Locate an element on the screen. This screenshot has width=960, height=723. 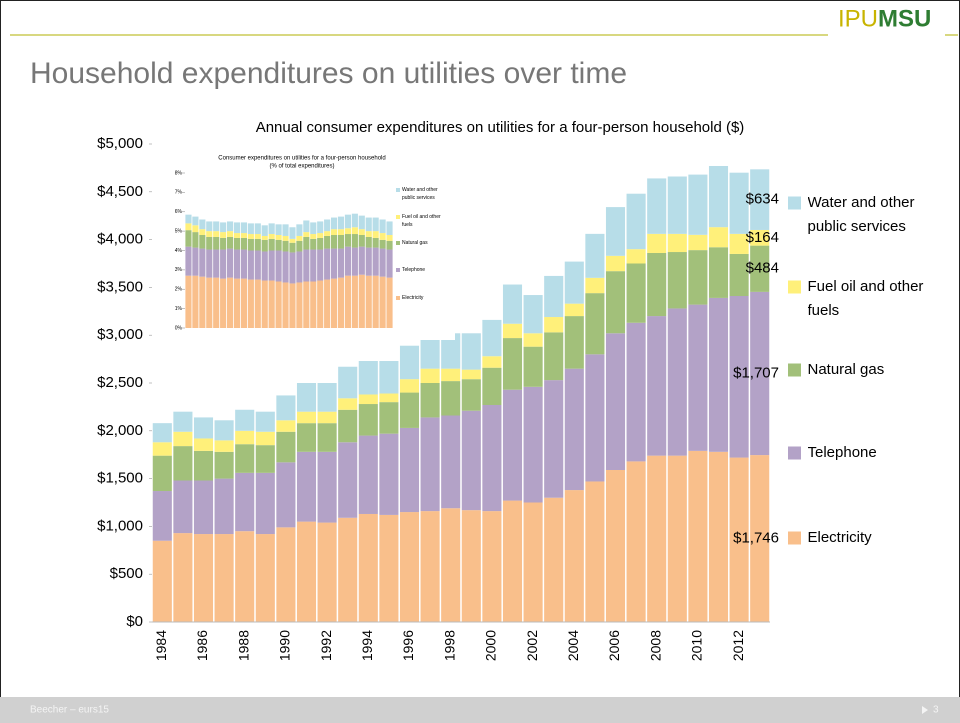
legend-item: Telephone is located at coordinates (413, 270).